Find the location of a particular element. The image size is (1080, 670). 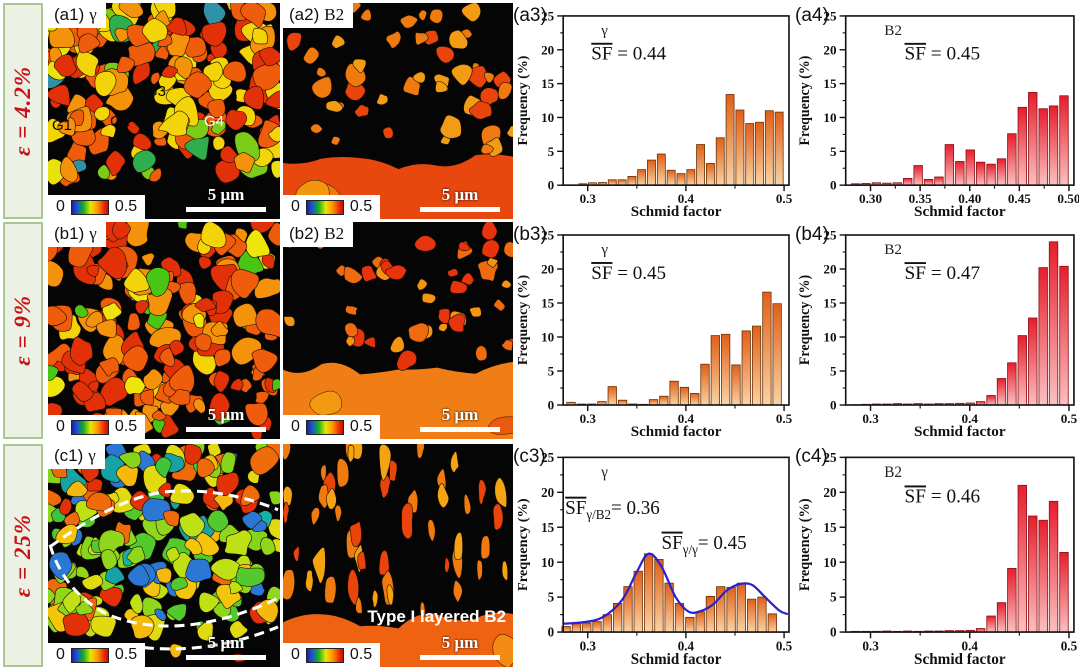

svg-text: SF = 0.44 is located at coordinates (628, 54).